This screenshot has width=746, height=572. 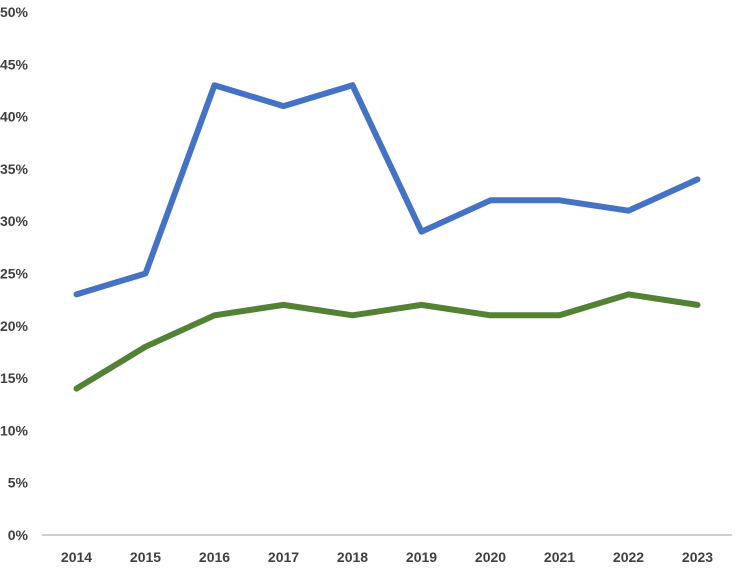 What do you see at coordinates (559, 557) in the screenshot?
I see `x-tick-label: 2021` at bounding box center [559, 557].